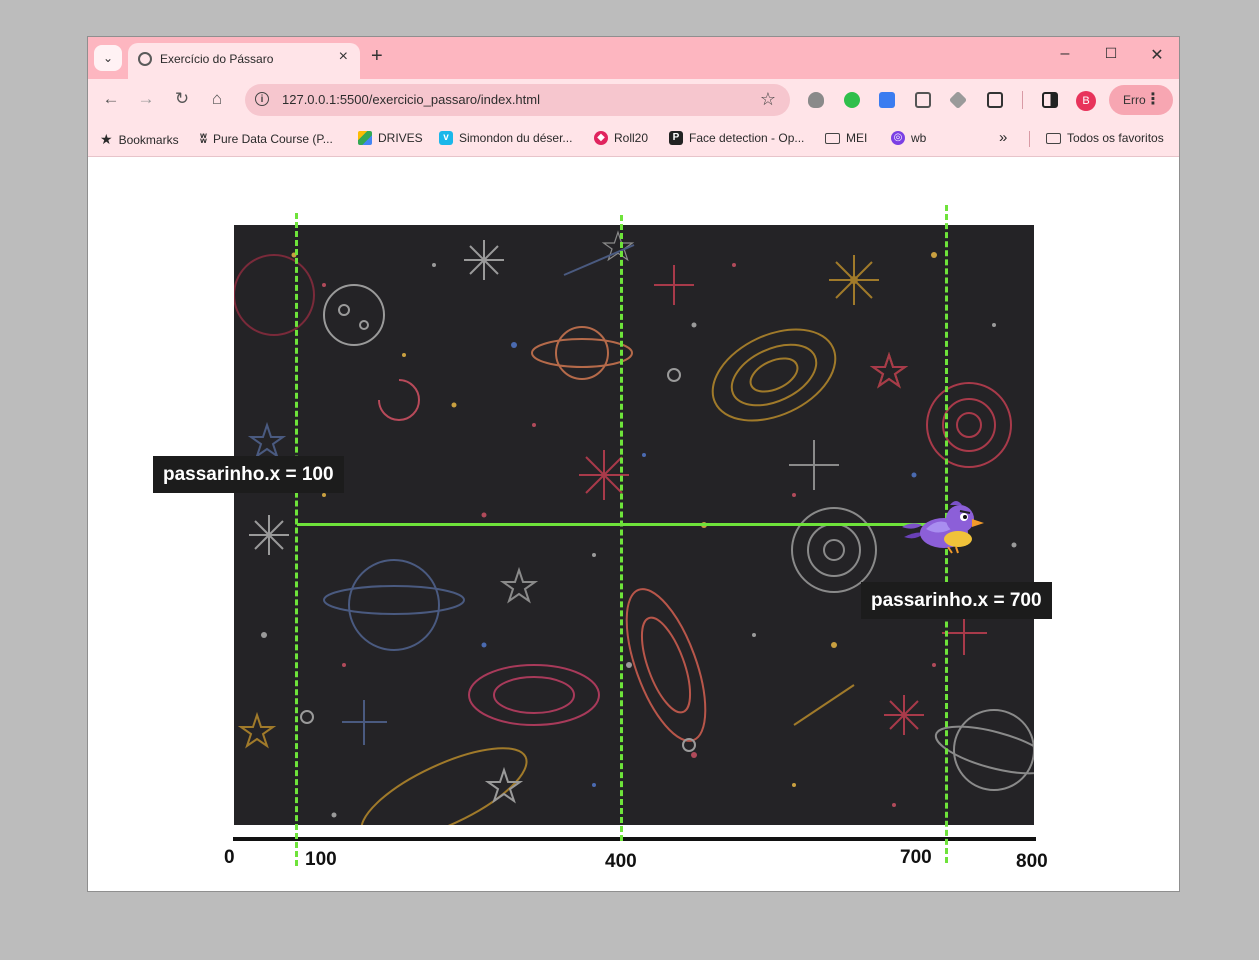 This screenshot has height=960, width=1259. What do you see at coordinates (148, 139) in the screenshot?
I see `bookmark-label: Bookmarks` at bounding box center [148, 139].